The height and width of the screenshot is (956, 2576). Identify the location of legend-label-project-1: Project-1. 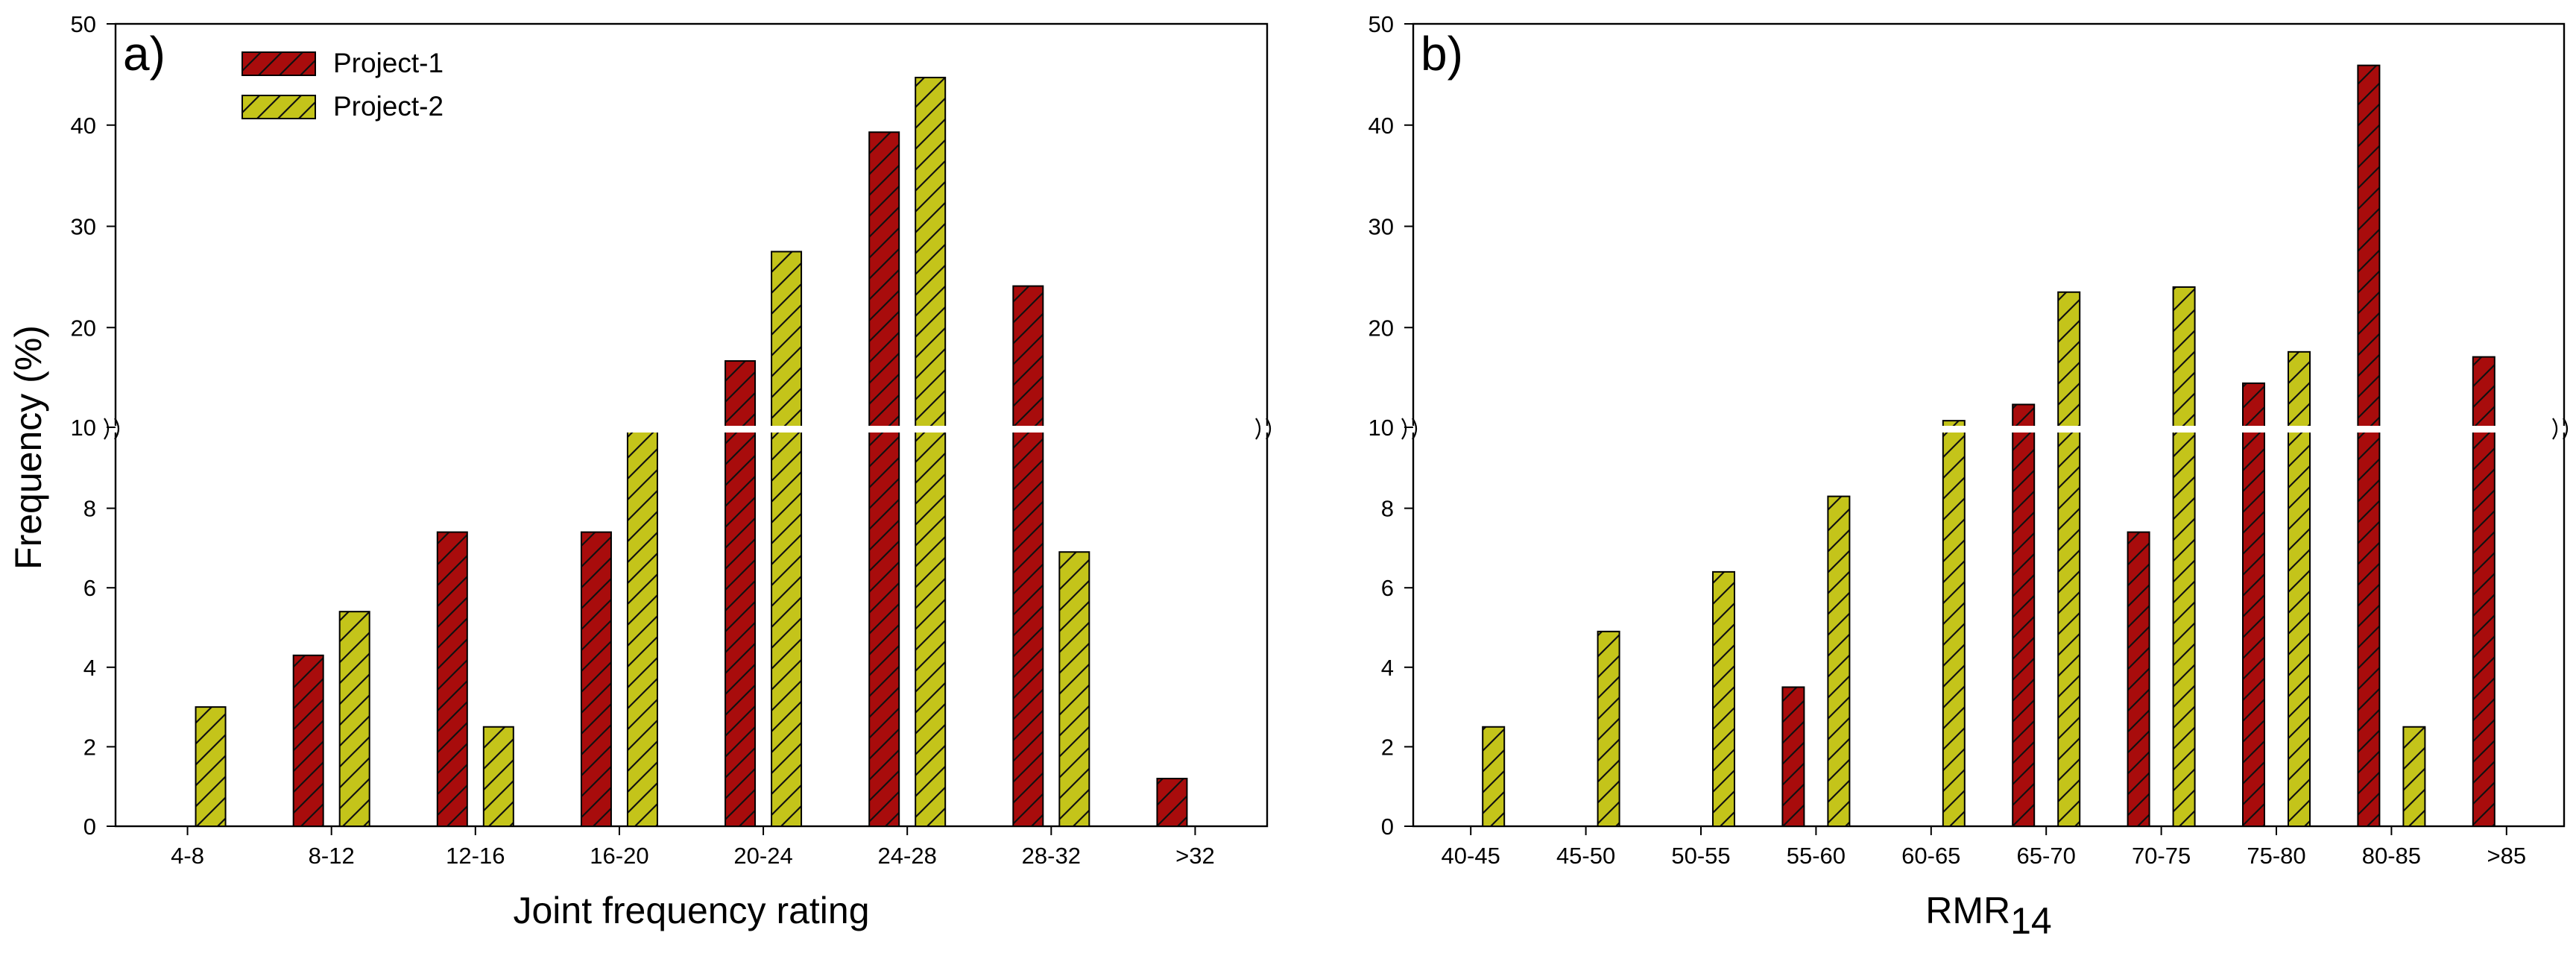
(388, 63).